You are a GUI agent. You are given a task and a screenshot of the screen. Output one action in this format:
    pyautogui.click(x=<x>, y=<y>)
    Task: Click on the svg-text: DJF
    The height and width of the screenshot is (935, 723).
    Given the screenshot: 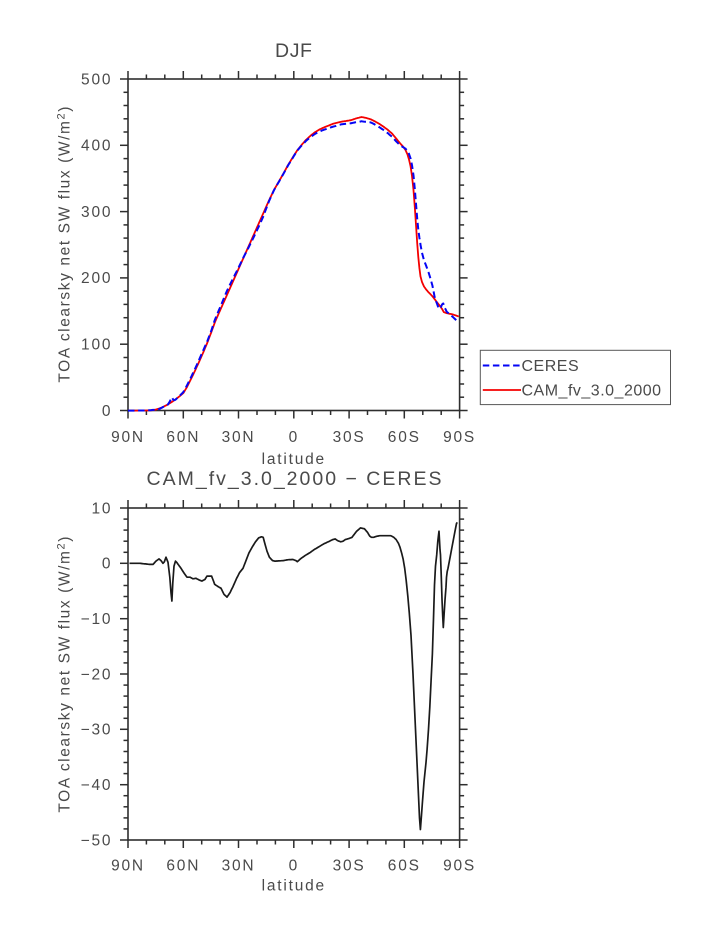 What is the action you would take?
    pyautogui.click(x=294, y=51)
    